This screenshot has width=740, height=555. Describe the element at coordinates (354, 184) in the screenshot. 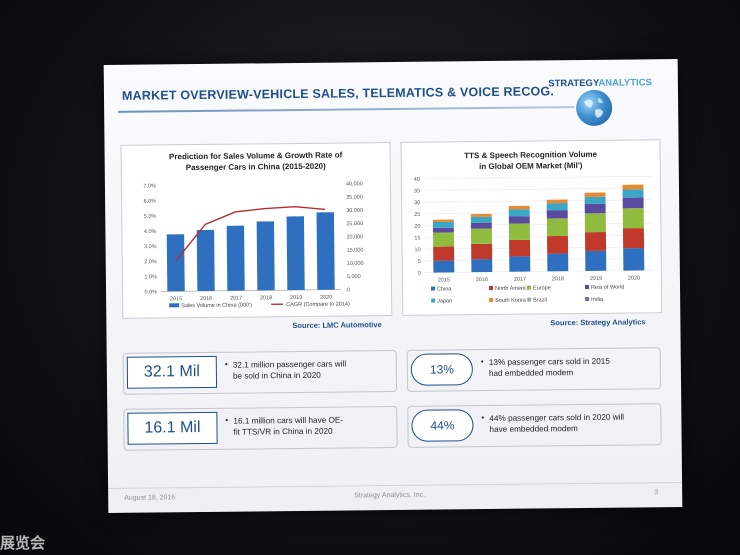

I see `right-axis-tick-label: 40,000` at that location.